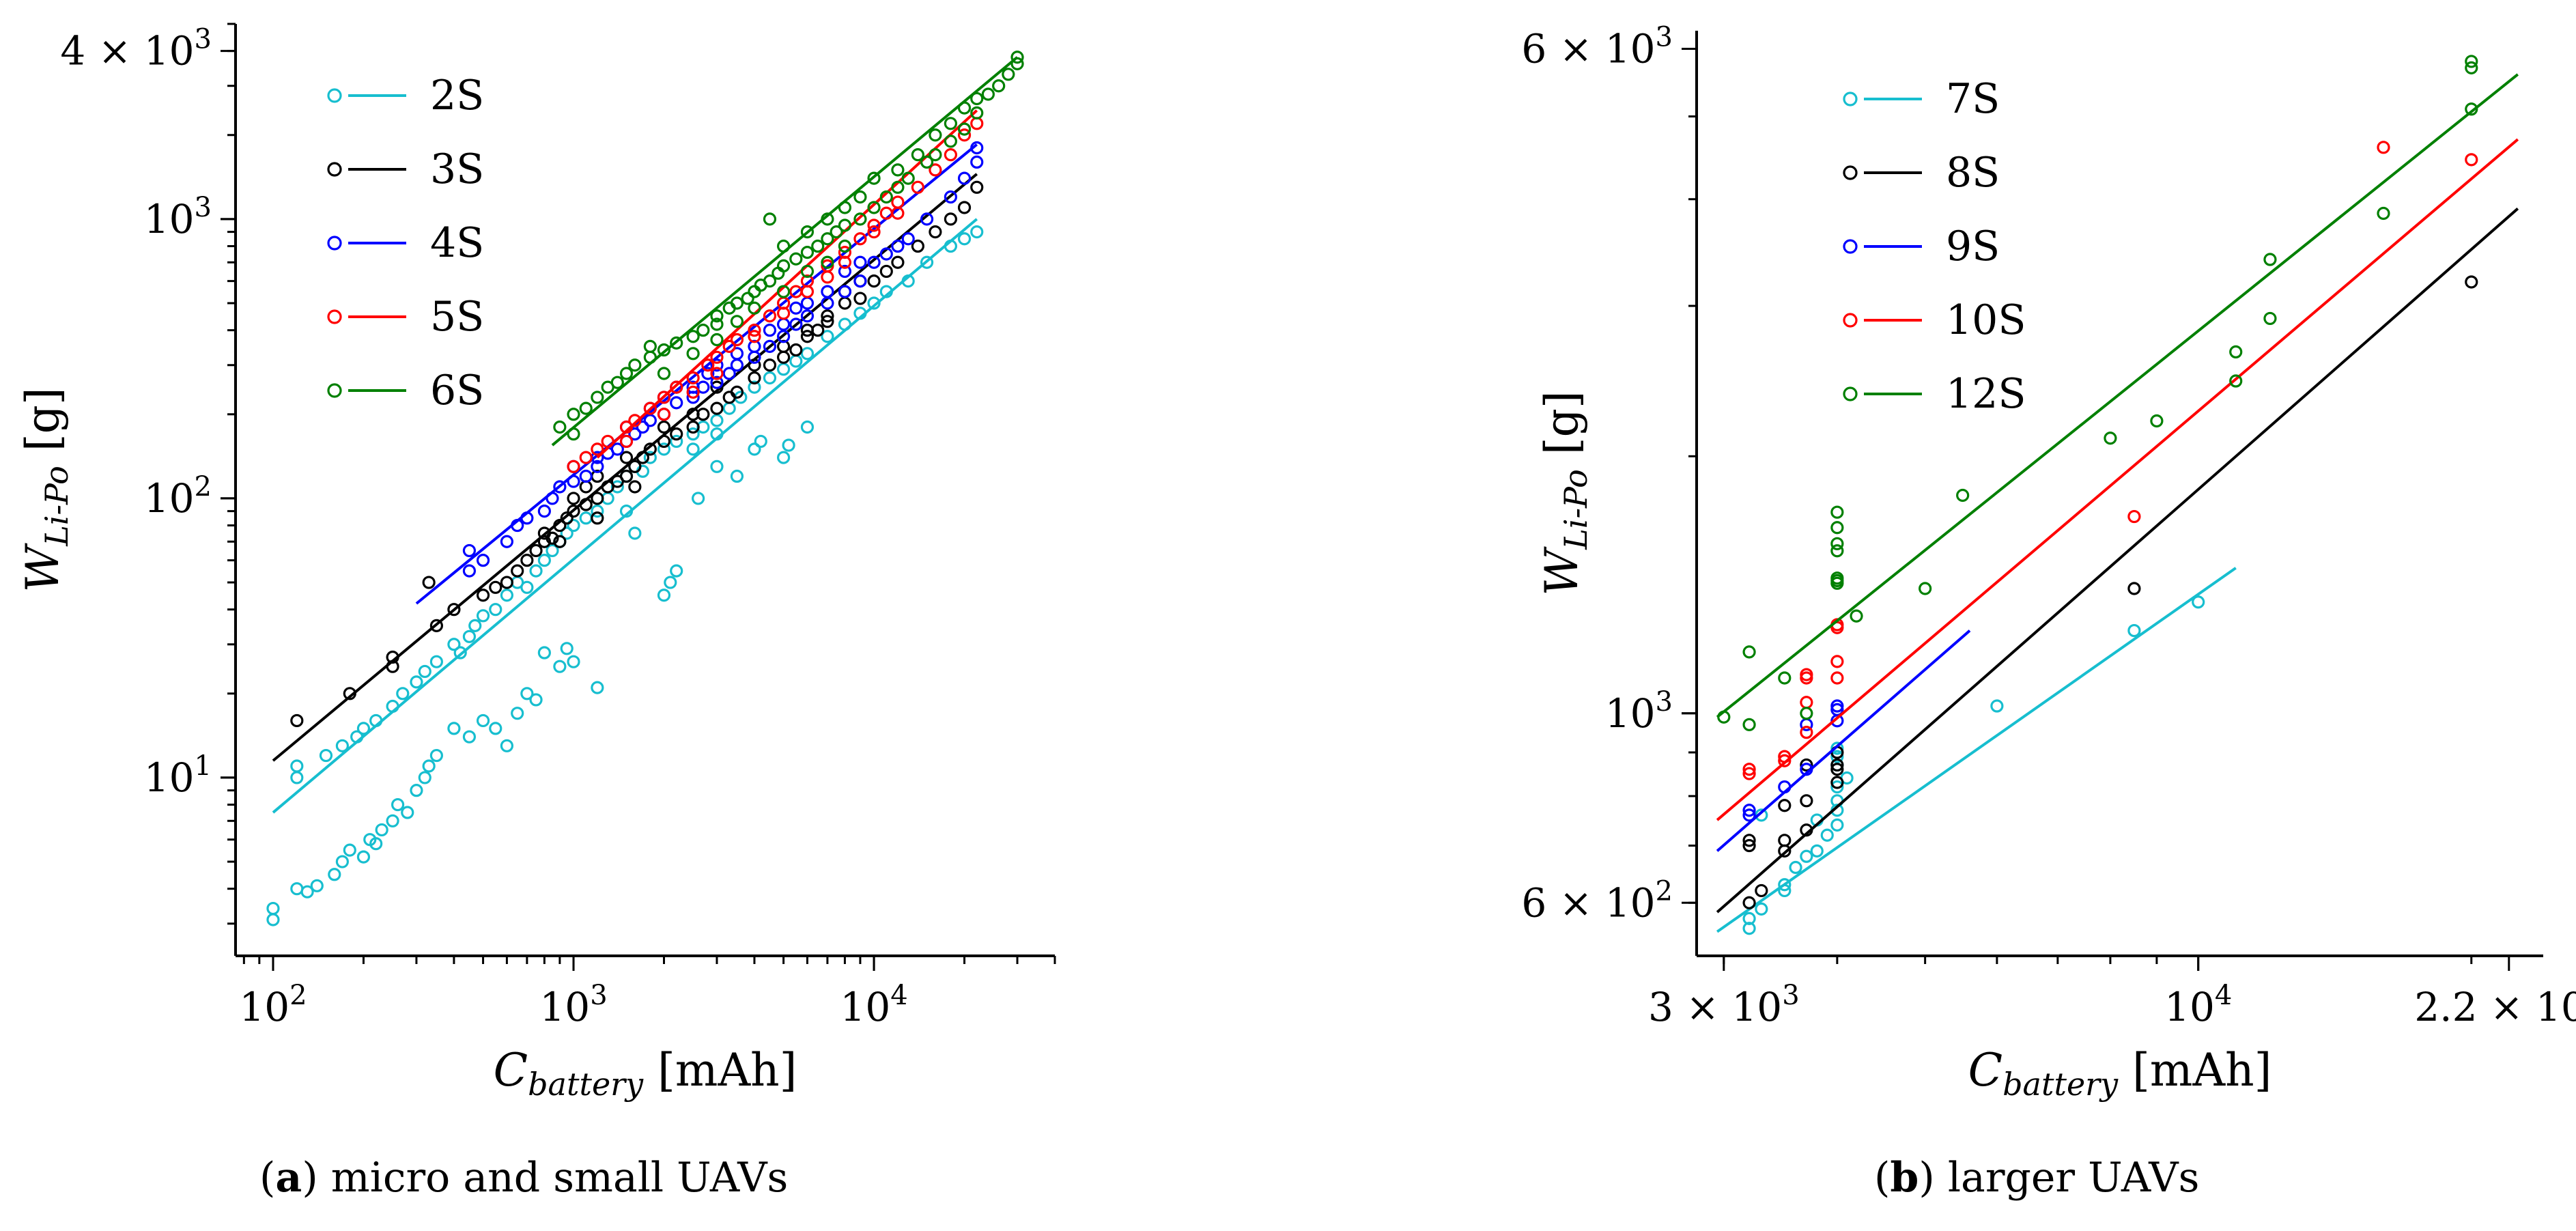 The height and width of the screenshot is (1231, 2576). What do you see at coordinates (1724, 1005) in the screenshot?
I see `x-tick-label-b-0: 3 × 103` at bounding box center [1724, 1005].